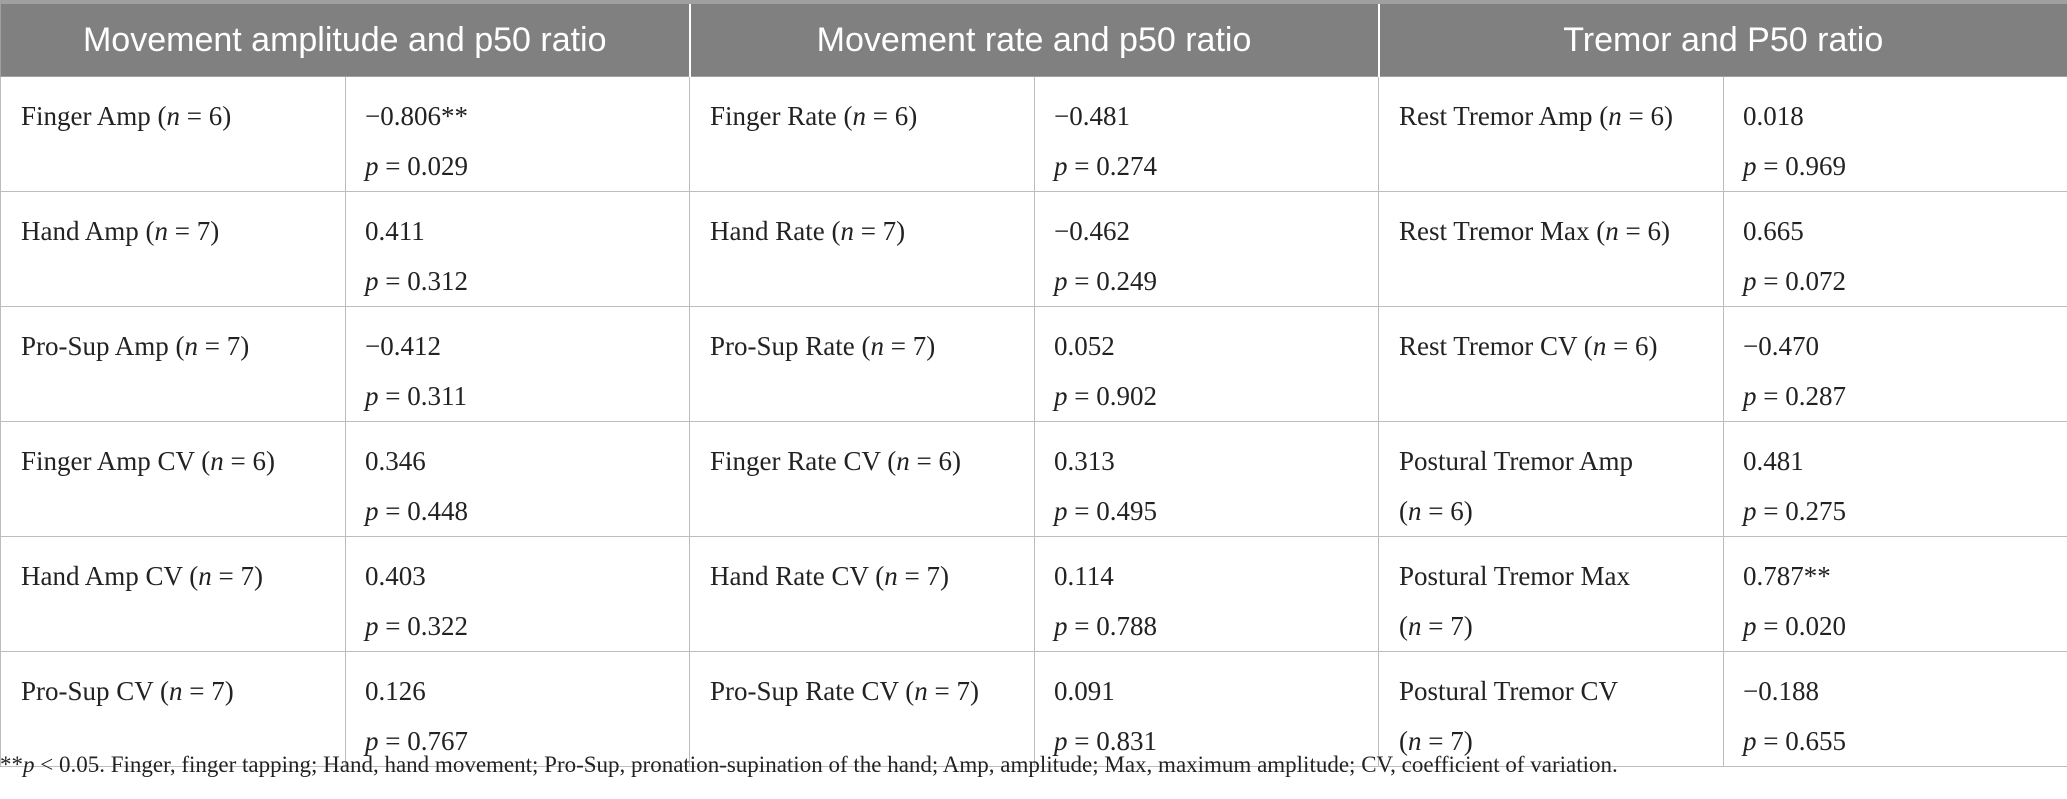  I want to click on measure-name: Rest Tremor Amp (, so click(1504, 116).